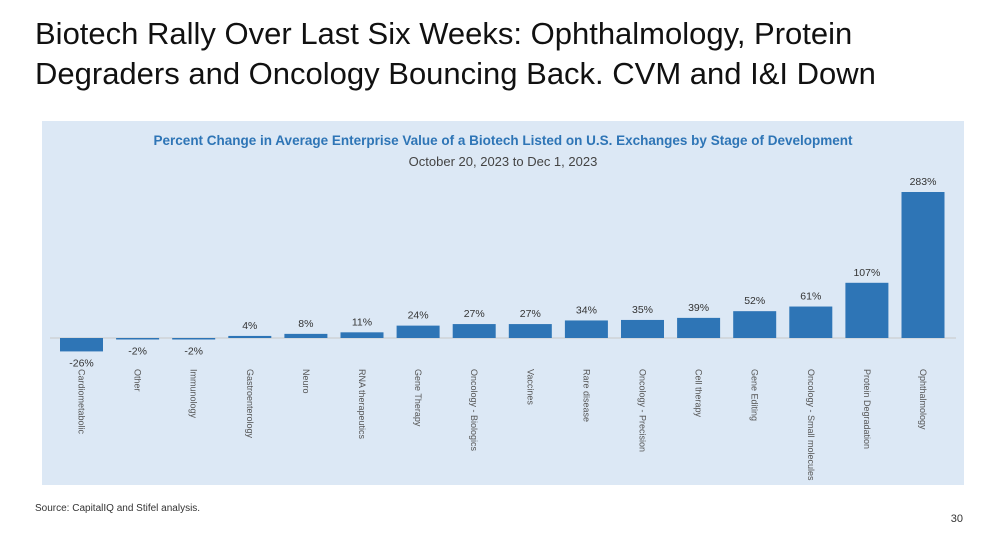 The height and width of the screenshot is (535, 985). What do you see at coordinates (138, 380) in the screenshot?
I see `category-label: Other` at bounding box center [138, 380].